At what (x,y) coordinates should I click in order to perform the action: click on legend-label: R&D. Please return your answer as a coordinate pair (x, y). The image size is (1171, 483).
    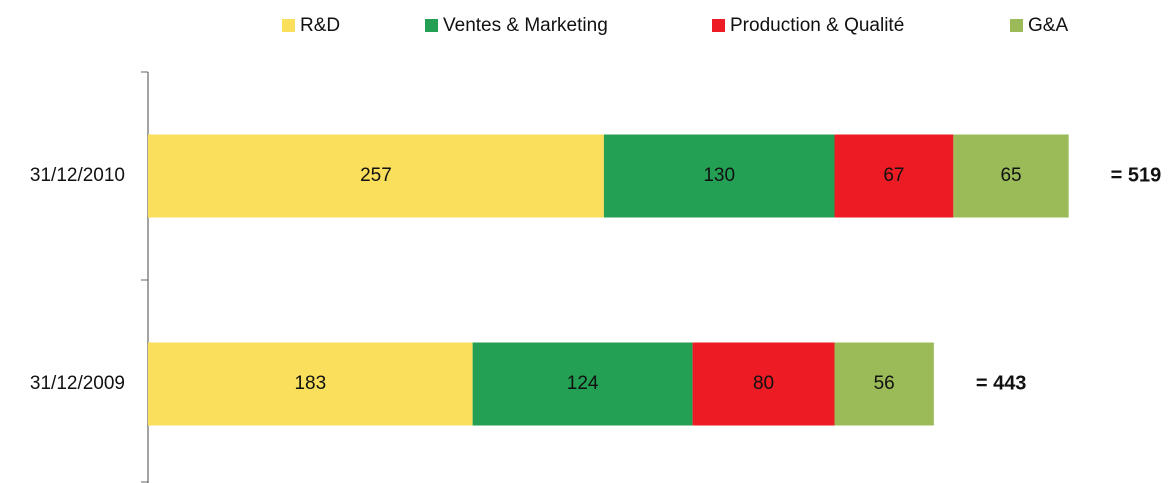
    Looking at the image, I should click on (320, 25).